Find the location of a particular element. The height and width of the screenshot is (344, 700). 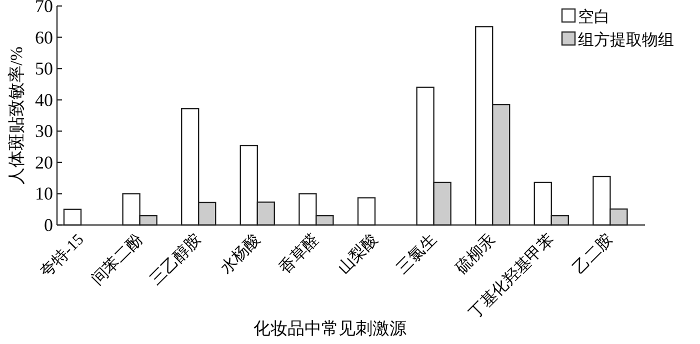

legend-label: 组方提取物组 is located at coordinates (626, 40).